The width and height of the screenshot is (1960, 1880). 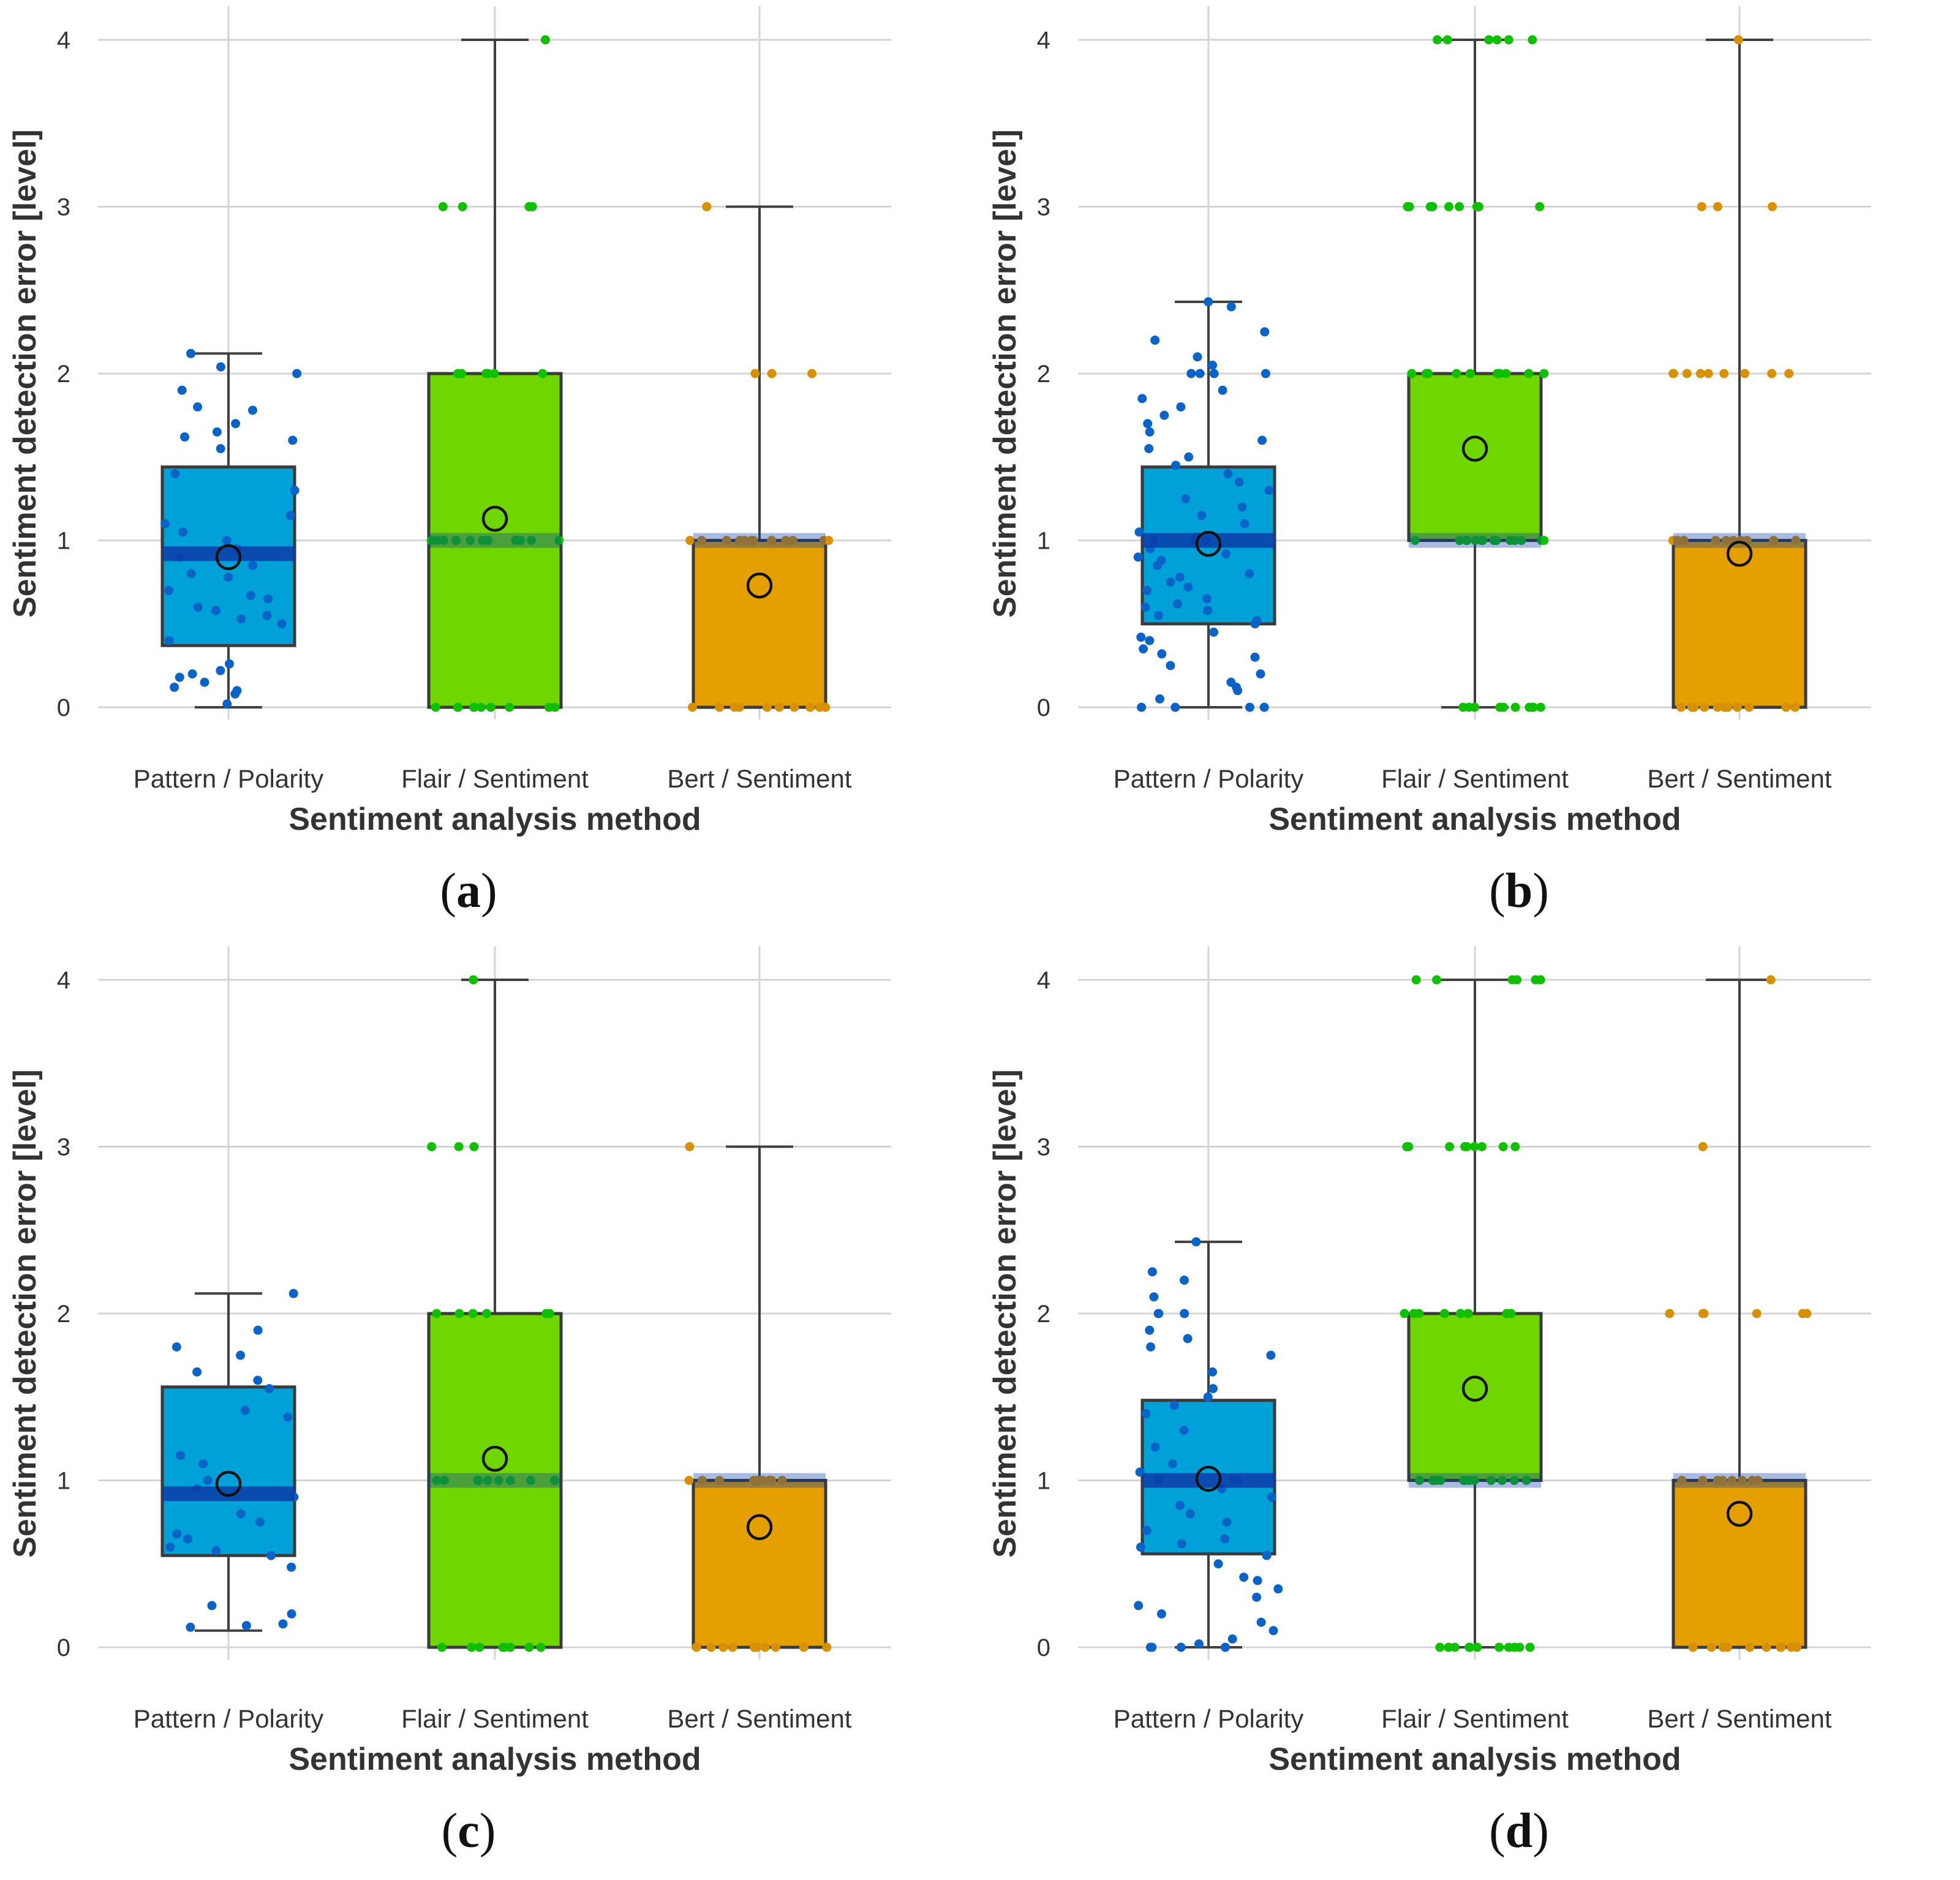 I want to click on y-tick-label: 3, so click(x=64, y=1148).